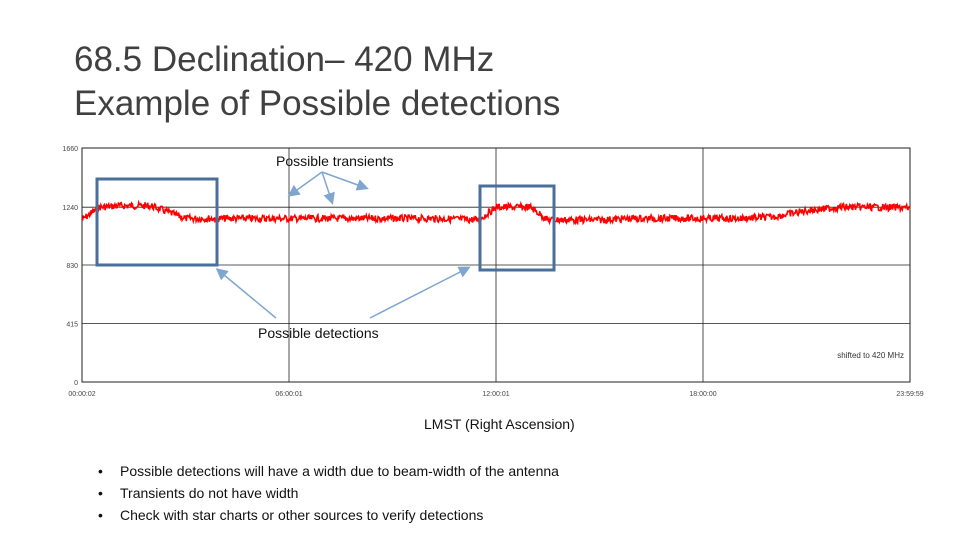  Describe the element at coordinates (72, 266) in the screenshot. I see `y-tick-label: 830` at that location.